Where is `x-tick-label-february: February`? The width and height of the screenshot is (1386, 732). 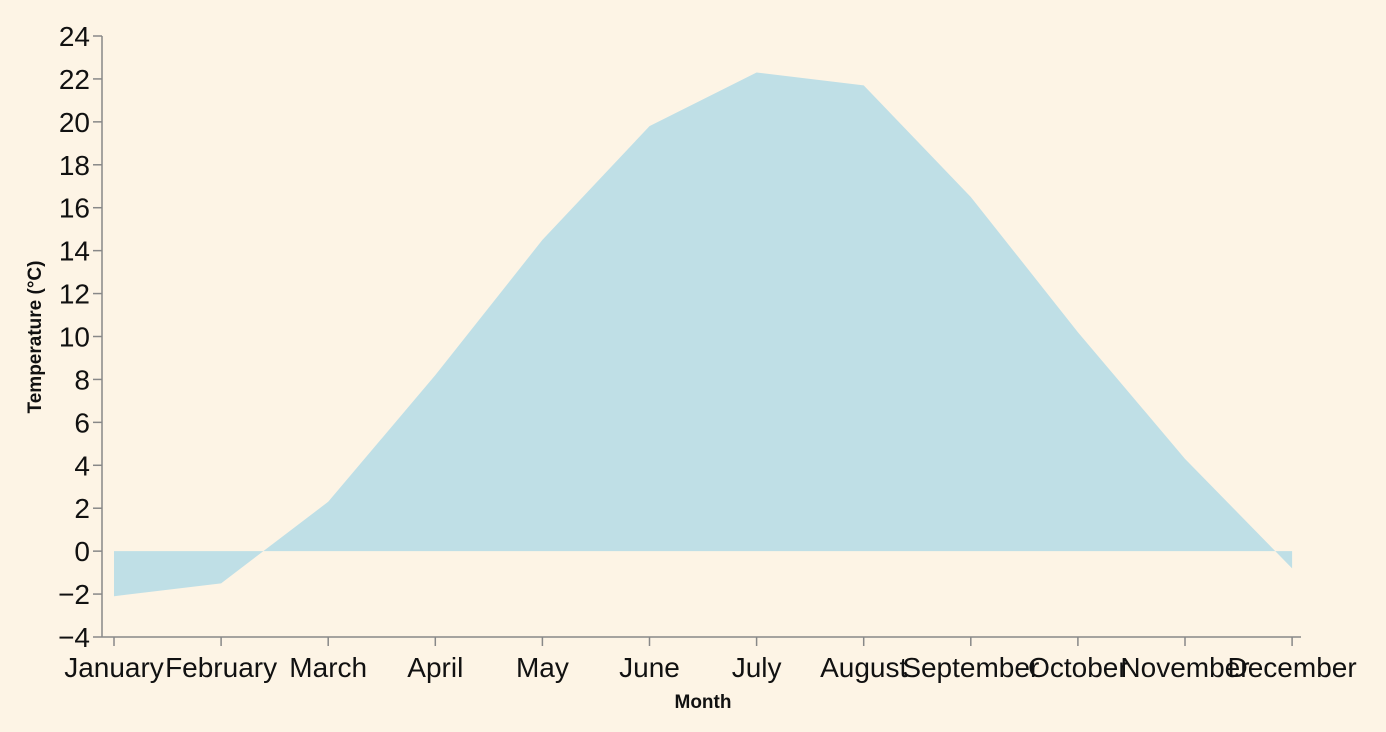 x-tick-label-february: February is located at coordinates (221, 667).